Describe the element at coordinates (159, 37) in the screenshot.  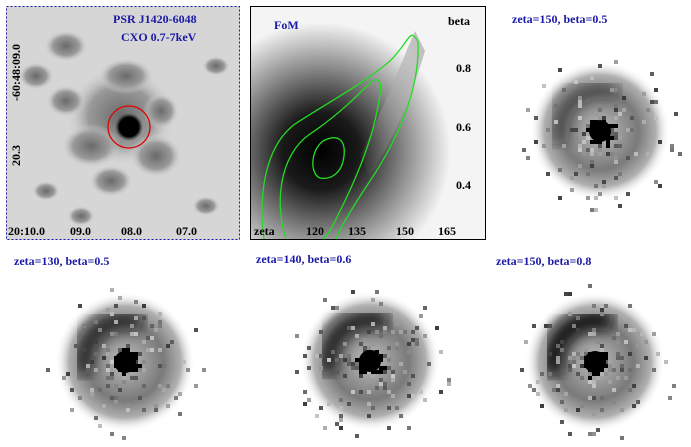
I see `xray-title-line2: CXO 0.7-7keV` at that location.